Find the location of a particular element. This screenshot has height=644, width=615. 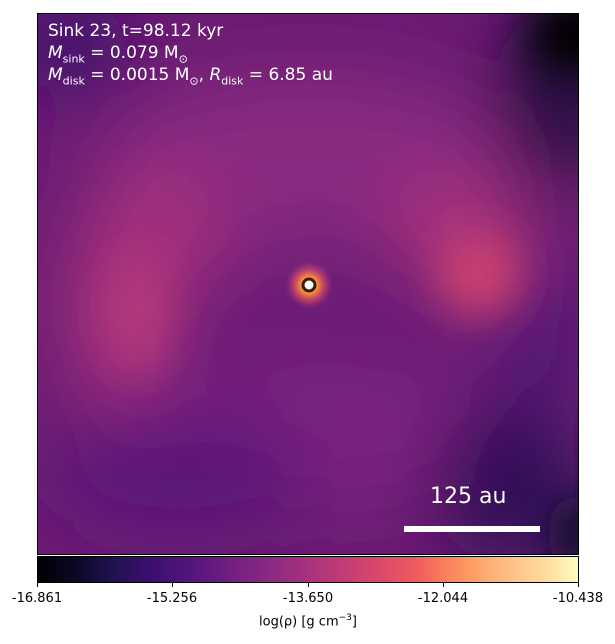

m-disk-sub: disk is located at coordinates (73, 81).